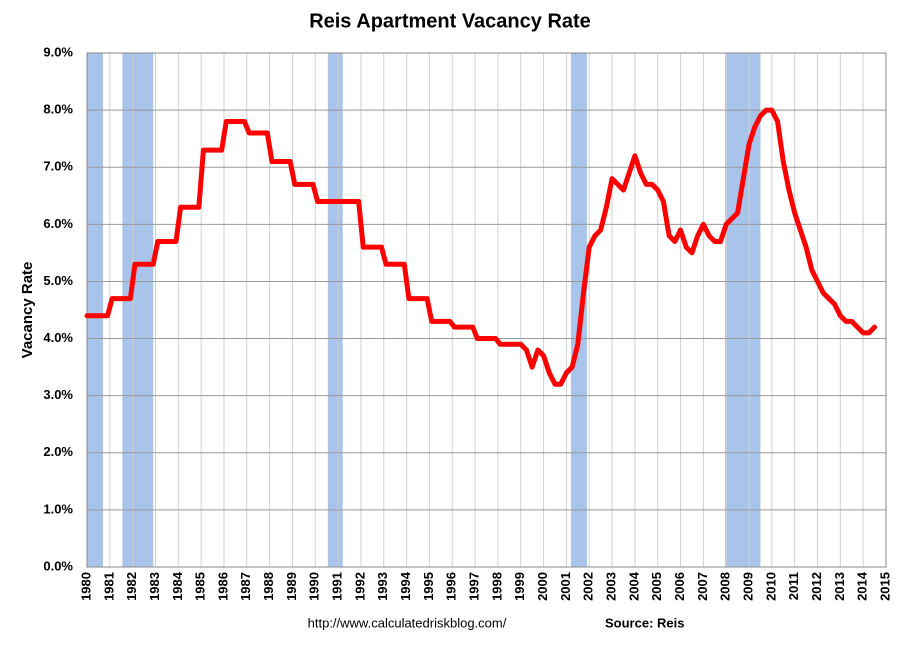 This screenshot has width=899, height=651. Describe the element at coordinates (58, 565) in the screenshot. I see `y-tick-label: 0.0%` at that location.